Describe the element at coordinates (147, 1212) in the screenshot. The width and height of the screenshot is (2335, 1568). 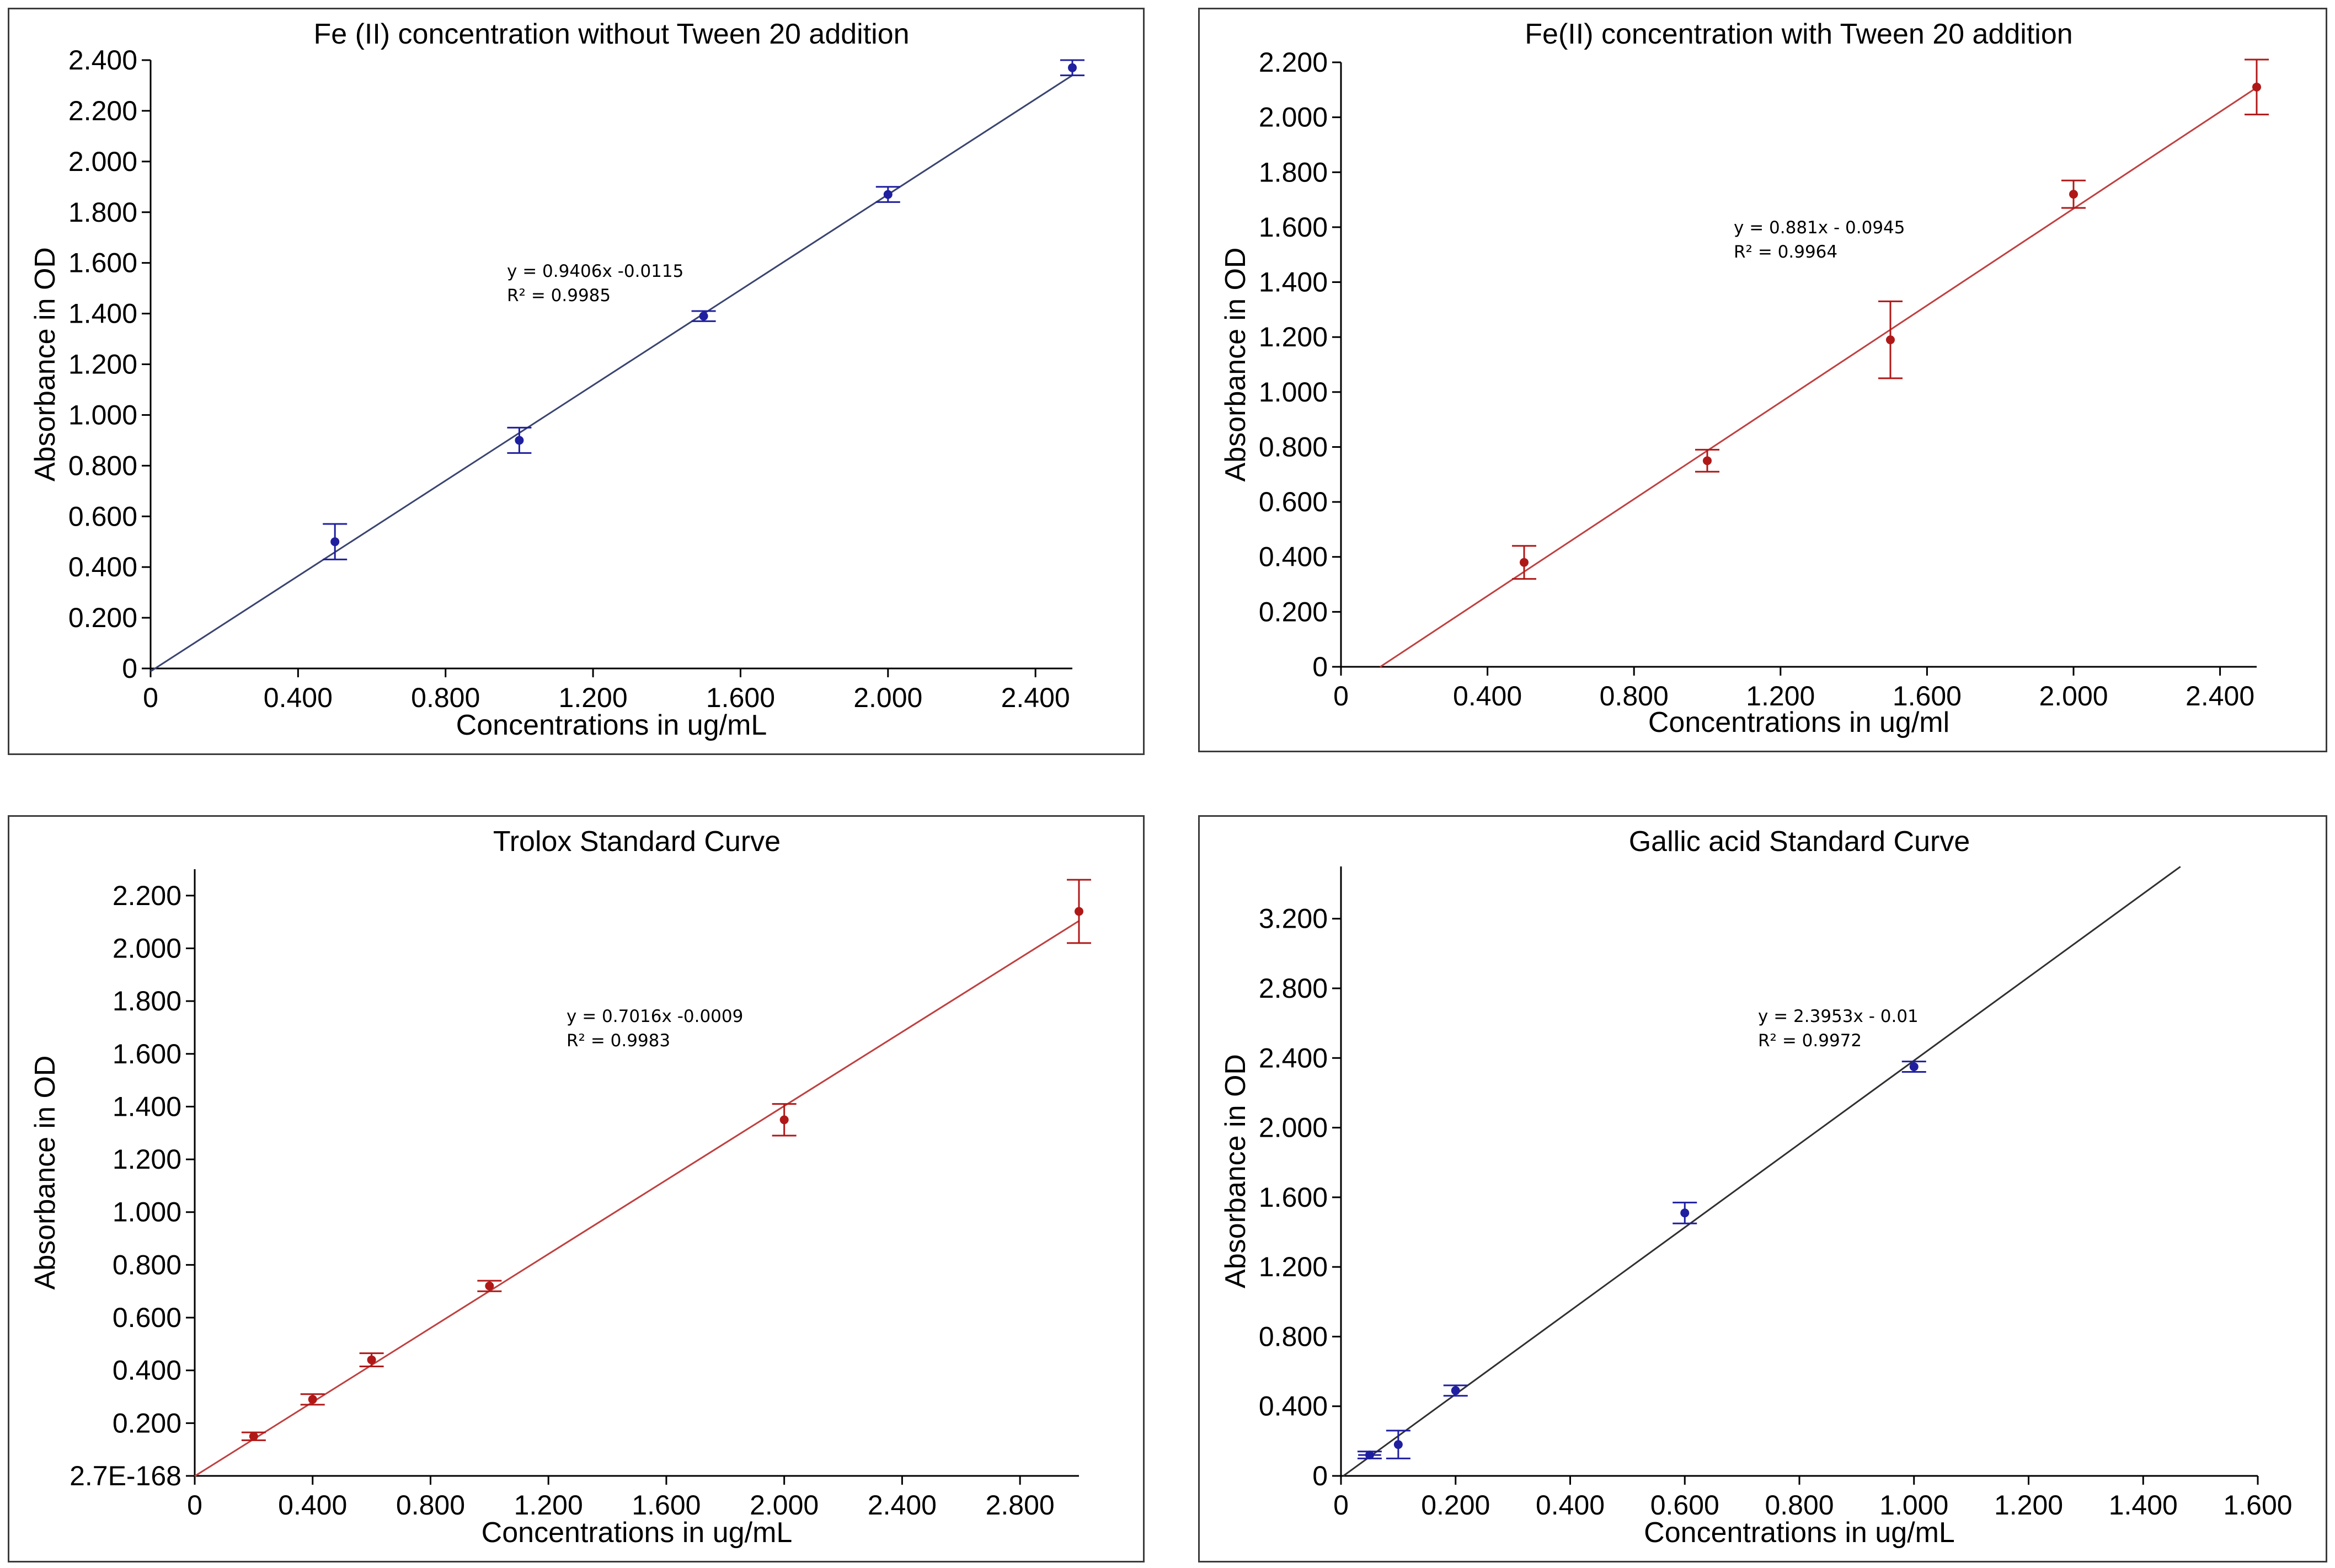
I see `y-tick-label: 1.000` at that location.